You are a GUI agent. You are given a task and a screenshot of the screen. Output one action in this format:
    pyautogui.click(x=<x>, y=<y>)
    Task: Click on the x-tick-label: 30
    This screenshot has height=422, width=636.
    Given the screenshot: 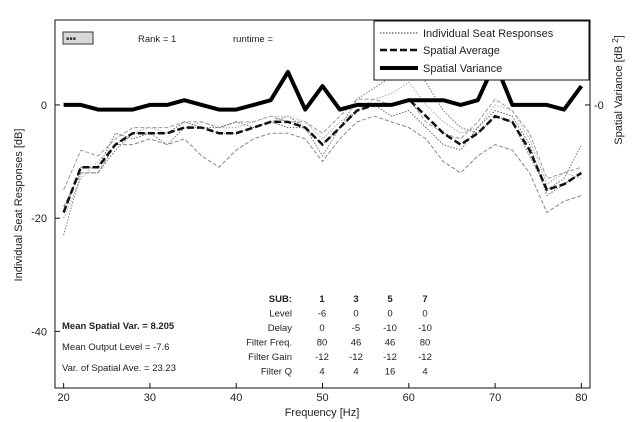 What is the action you would take?
    pyautogui.click(x=150, y=398)
    